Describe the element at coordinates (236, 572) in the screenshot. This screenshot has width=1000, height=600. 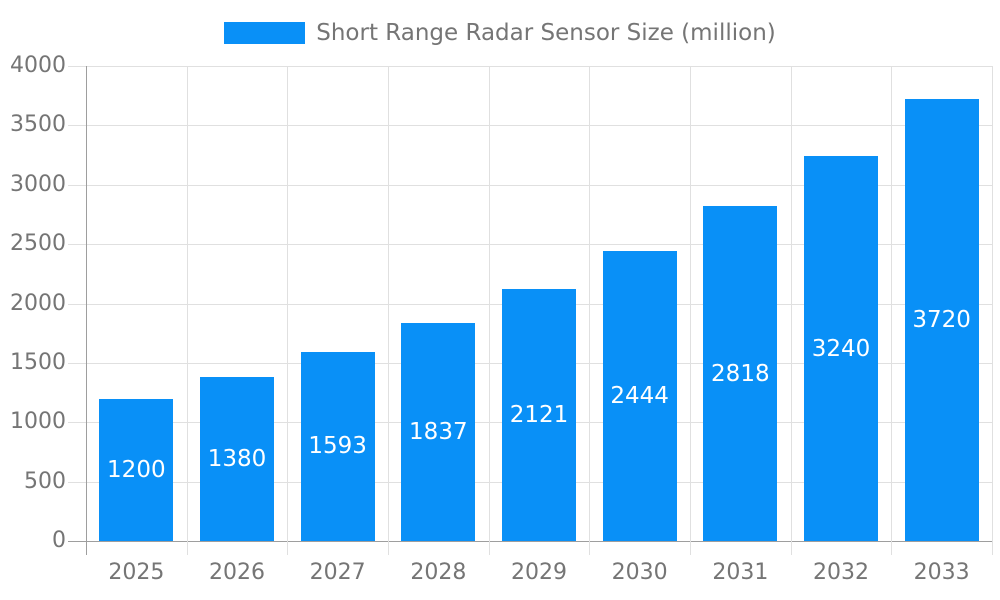
I see `x-tick-label: 2026` at that location.